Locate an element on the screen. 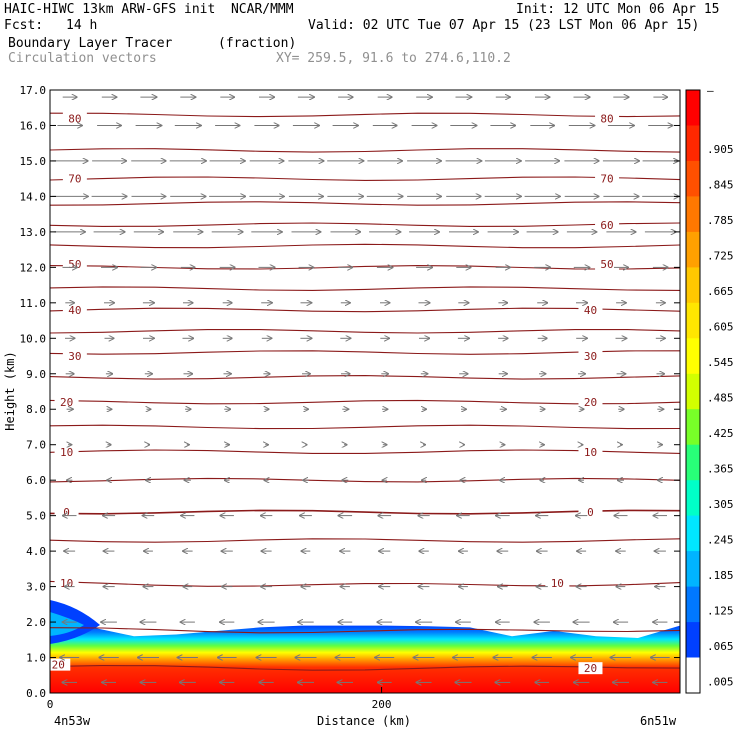 This screenshot has width=740, height=740. colorbar-label: .185 is located at coordinates (720, 575).